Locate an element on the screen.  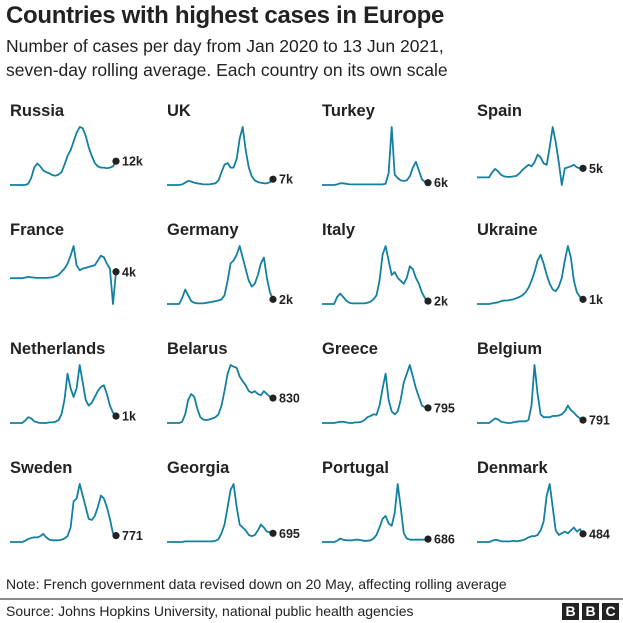
panel-portugal: Portugal 686 is located at coordinates (388, 503).